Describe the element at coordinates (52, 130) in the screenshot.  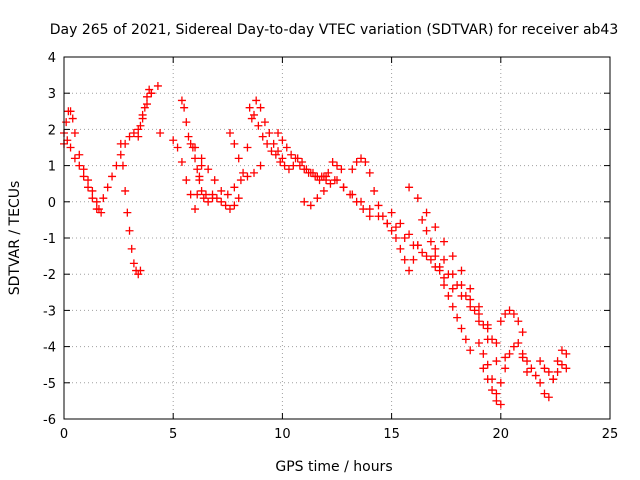
I see `y-tick-label: 2` at that location.